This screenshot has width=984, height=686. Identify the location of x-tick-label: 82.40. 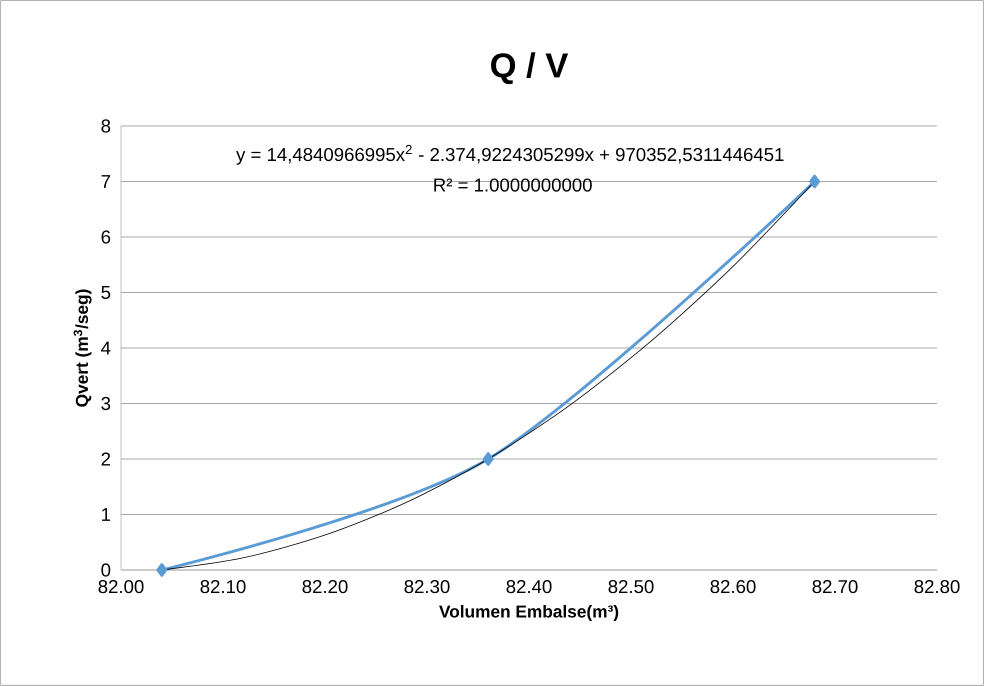
(529, 587).